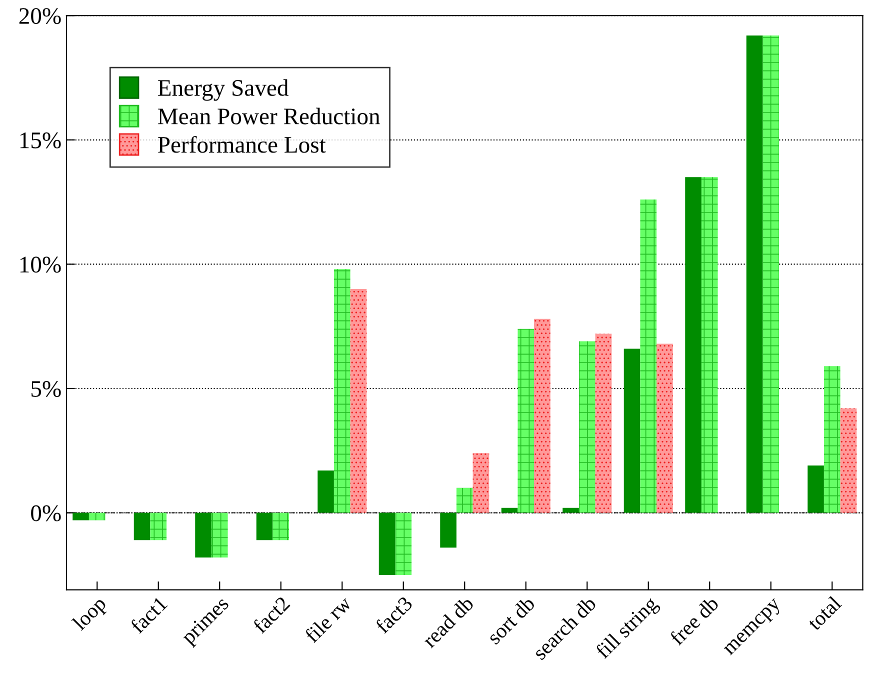 The width and height of the screenshot is (875, 678). Describe the element at coordinates (328, 619) in the screenshot. I see `x-tick-label: file rw` at that location.